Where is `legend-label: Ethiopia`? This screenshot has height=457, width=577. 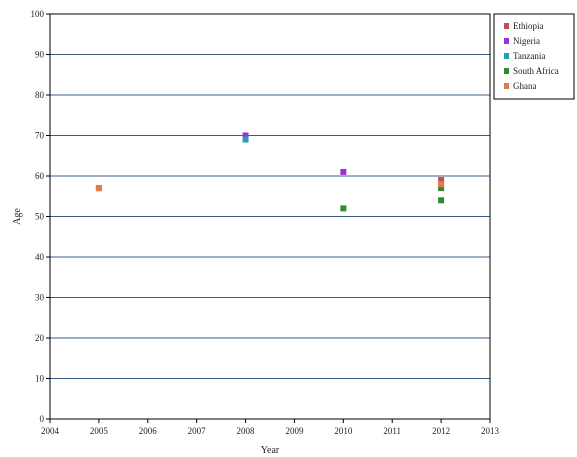 legend-label: Ethiopia is located at coordinates (528, 26).